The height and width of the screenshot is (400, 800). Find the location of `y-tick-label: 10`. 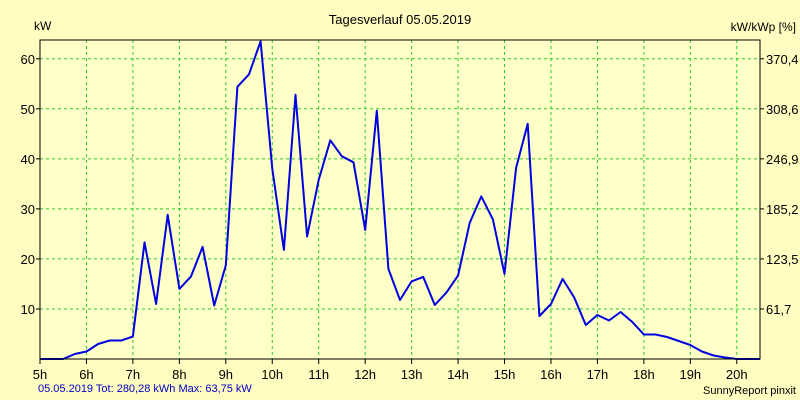

y-tick-label: 10 is located at coordinates (28, 309).